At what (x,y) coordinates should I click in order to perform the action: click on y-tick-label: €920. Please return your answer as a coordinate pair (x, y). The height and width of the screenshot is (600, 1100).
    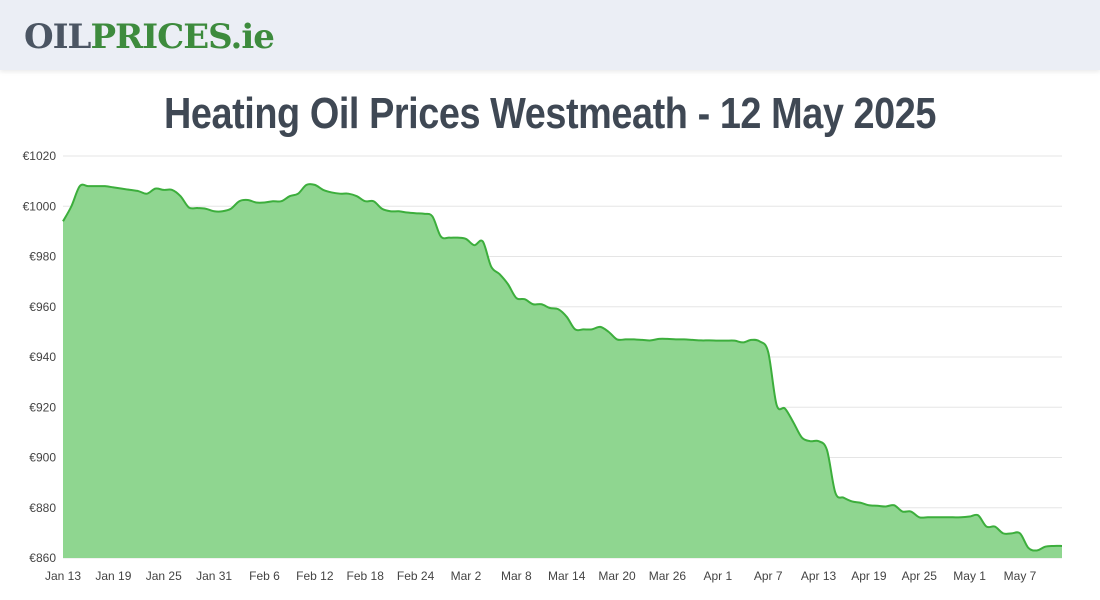
    Looking at the image, I should click on (42, 407).